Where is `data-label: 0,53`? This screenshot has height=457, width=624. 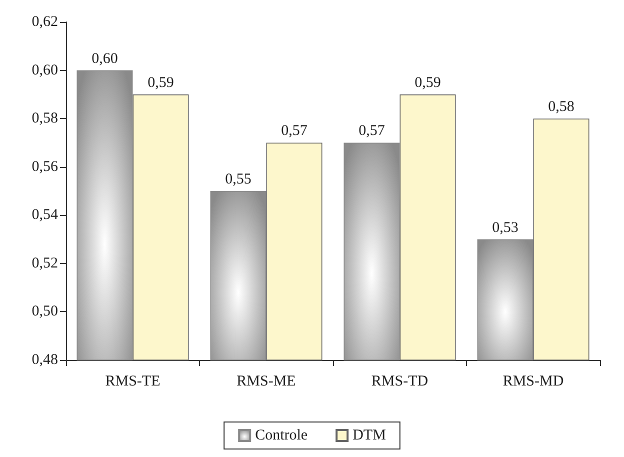
data-label: 0,53 is located at coordinates (505, 228).